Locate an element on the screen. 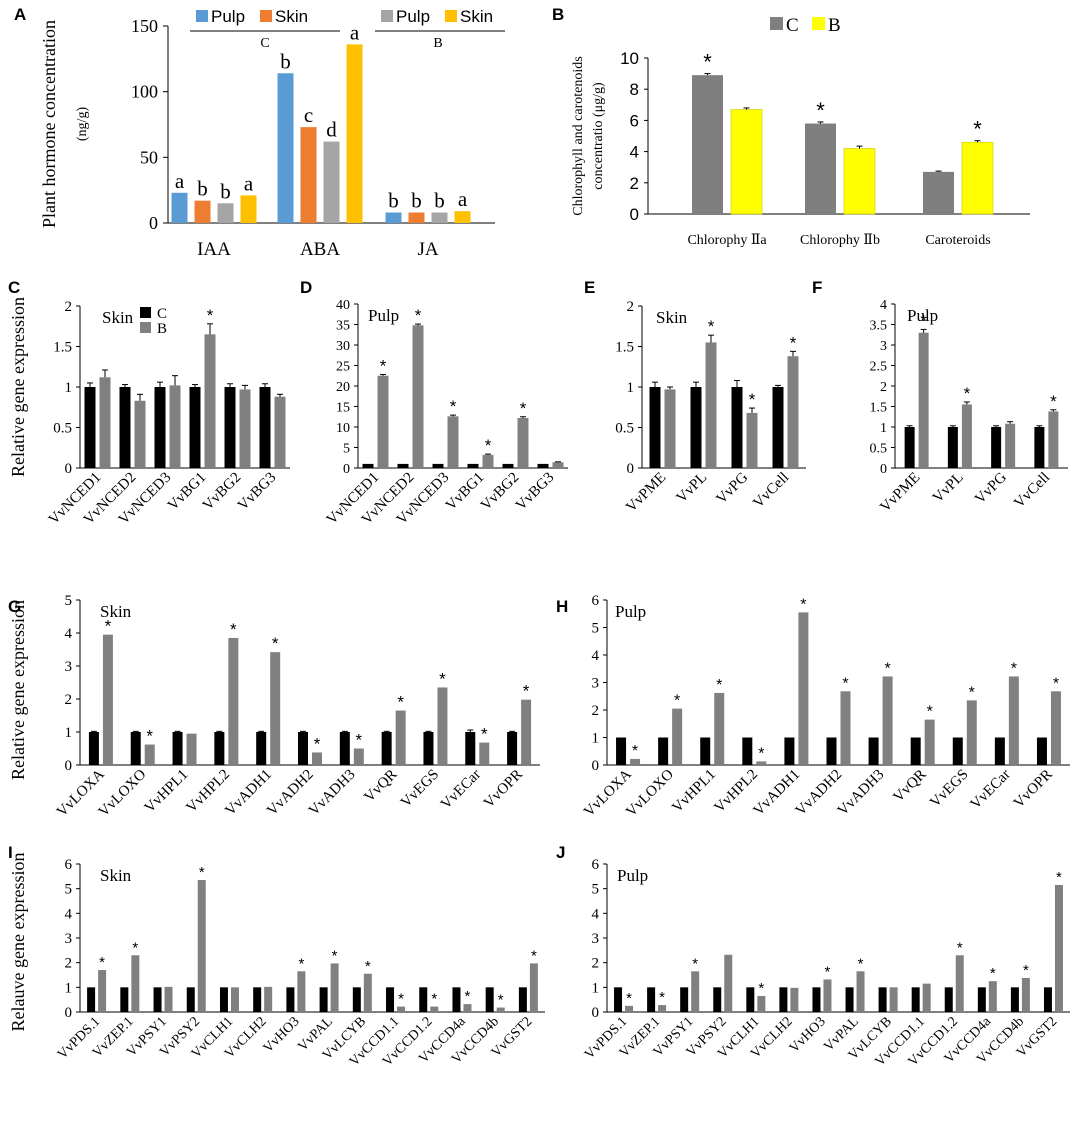 The width and height of the screenshot is (1084, 1124). x-tick-label: Caroteroids is located at coordinates (957, 240).